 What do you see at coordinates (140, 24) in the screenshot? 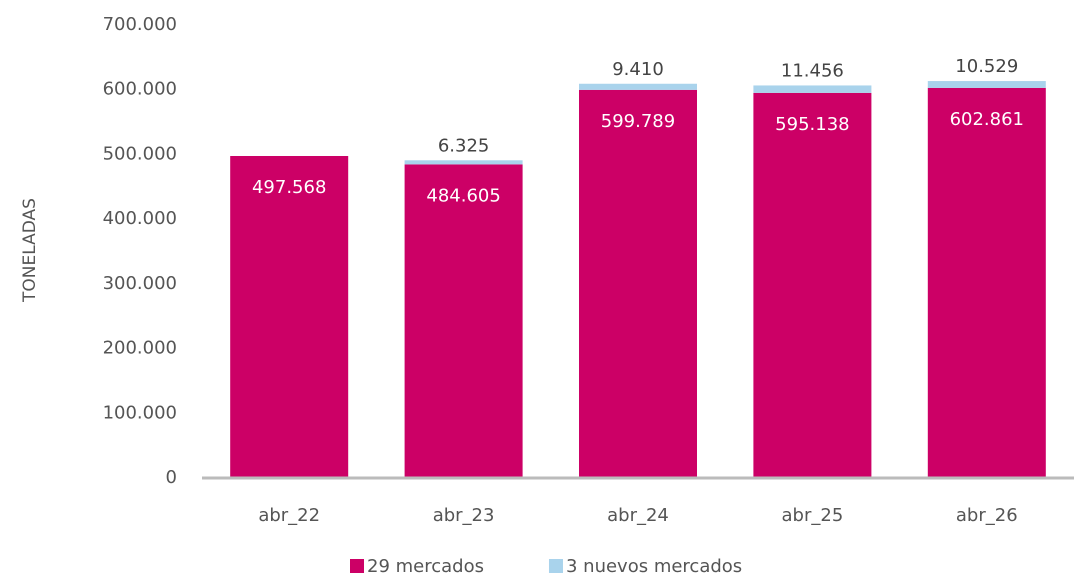
I see `y-tick-label: 700.000` at bounding box center [140, 24].